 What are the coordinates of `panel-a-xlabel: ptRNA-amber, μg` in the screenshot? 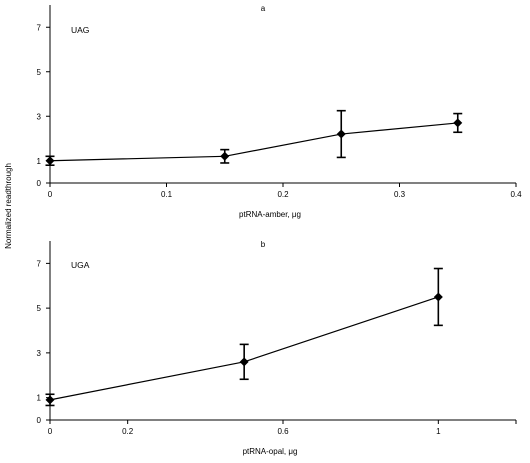 It's located at (270, 214).